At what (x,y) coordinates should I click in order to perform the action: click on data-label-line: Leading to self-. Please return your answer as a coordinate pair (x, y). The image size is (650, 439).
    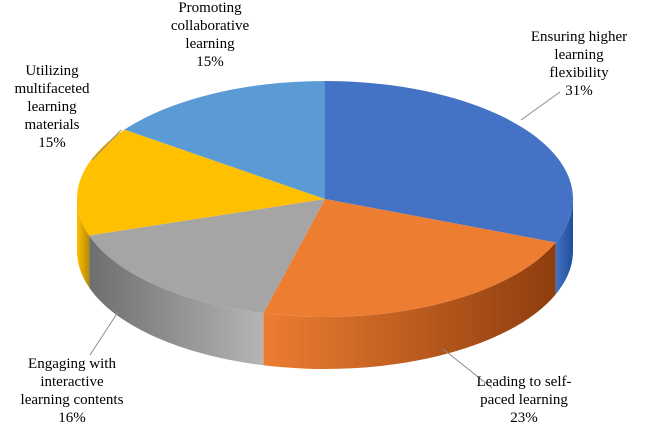
    Looking at the image, I should click on (524, 382).